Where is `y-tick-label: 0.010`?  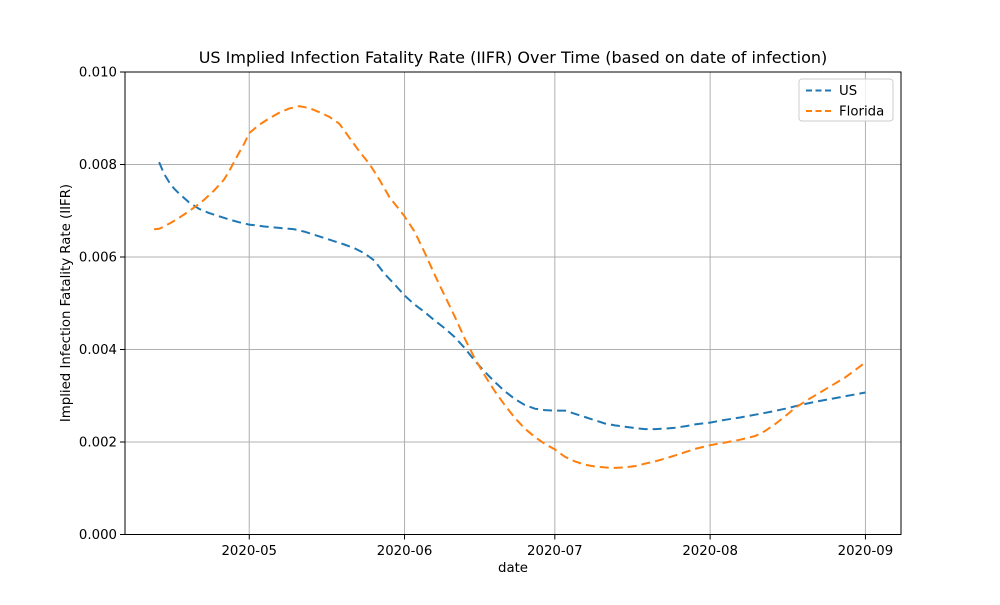
y-tick-label: 0.010 is located at coordinates (98, 73).